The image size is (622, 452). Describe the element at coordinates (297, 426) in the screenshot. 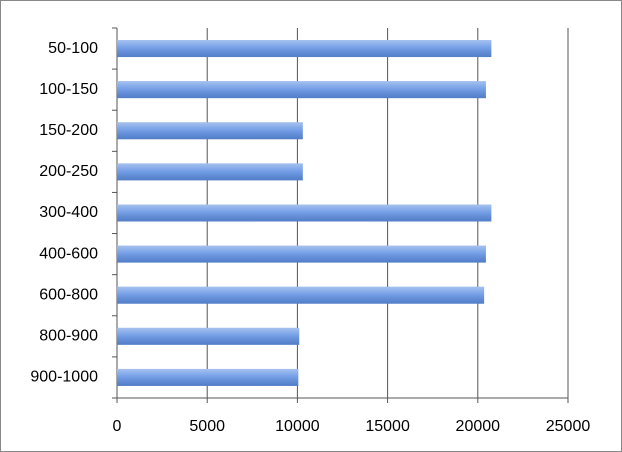

I see `x-tick-label: 10000` at that location.